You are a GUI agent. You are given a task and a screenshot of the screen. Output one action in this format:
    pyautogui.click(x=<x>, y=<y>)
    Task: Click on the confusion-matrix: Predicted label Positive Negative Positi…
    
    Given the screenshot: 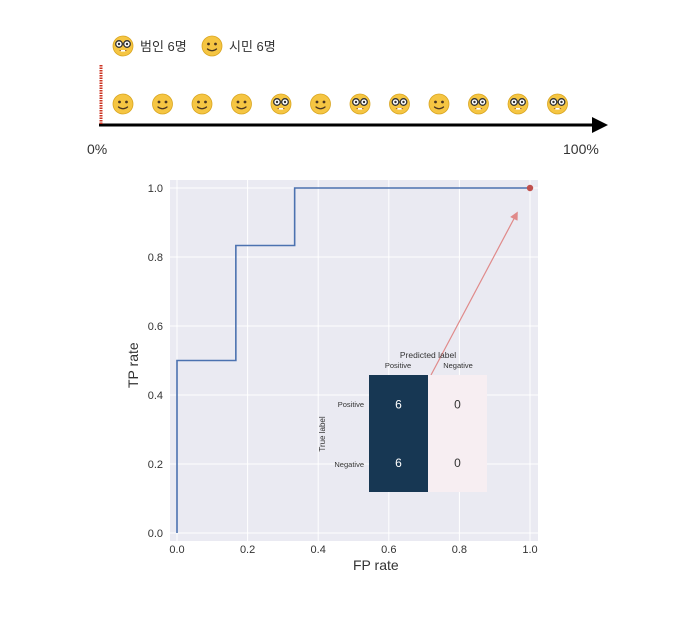 What is the action you would take?
    pyautogui.click(x=402, y=421)
    